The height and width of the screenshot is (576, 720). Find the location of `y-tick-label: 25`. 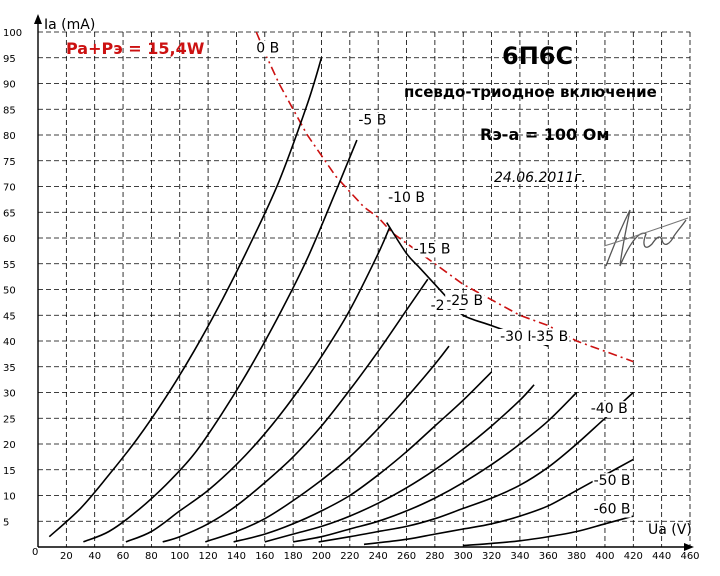

y-tick-label: 25 is located at coordinates (9, 419).